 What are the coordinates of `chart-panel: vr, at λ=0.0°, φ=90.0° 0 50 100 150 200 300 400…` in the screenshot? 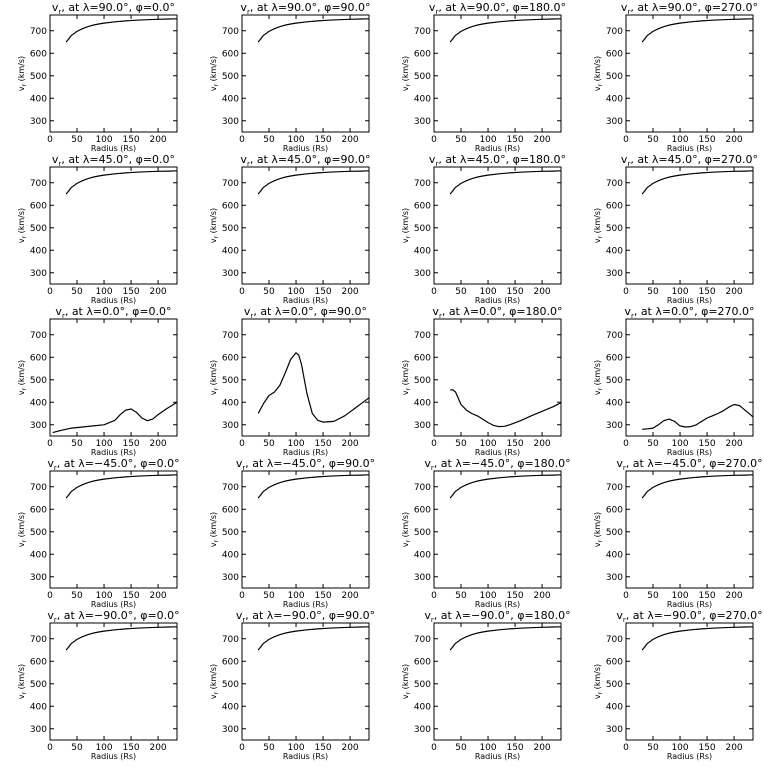 It's located at (289, 381).